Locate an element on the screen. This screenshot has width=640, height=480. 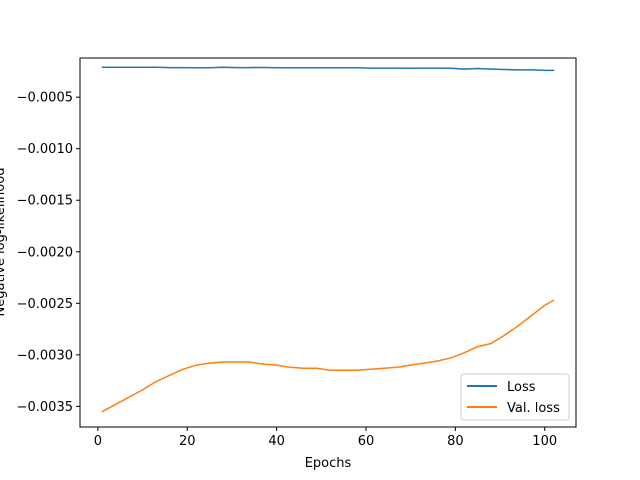
legend-label-val-loss: Val. loss is located at coordinates (533, 408).